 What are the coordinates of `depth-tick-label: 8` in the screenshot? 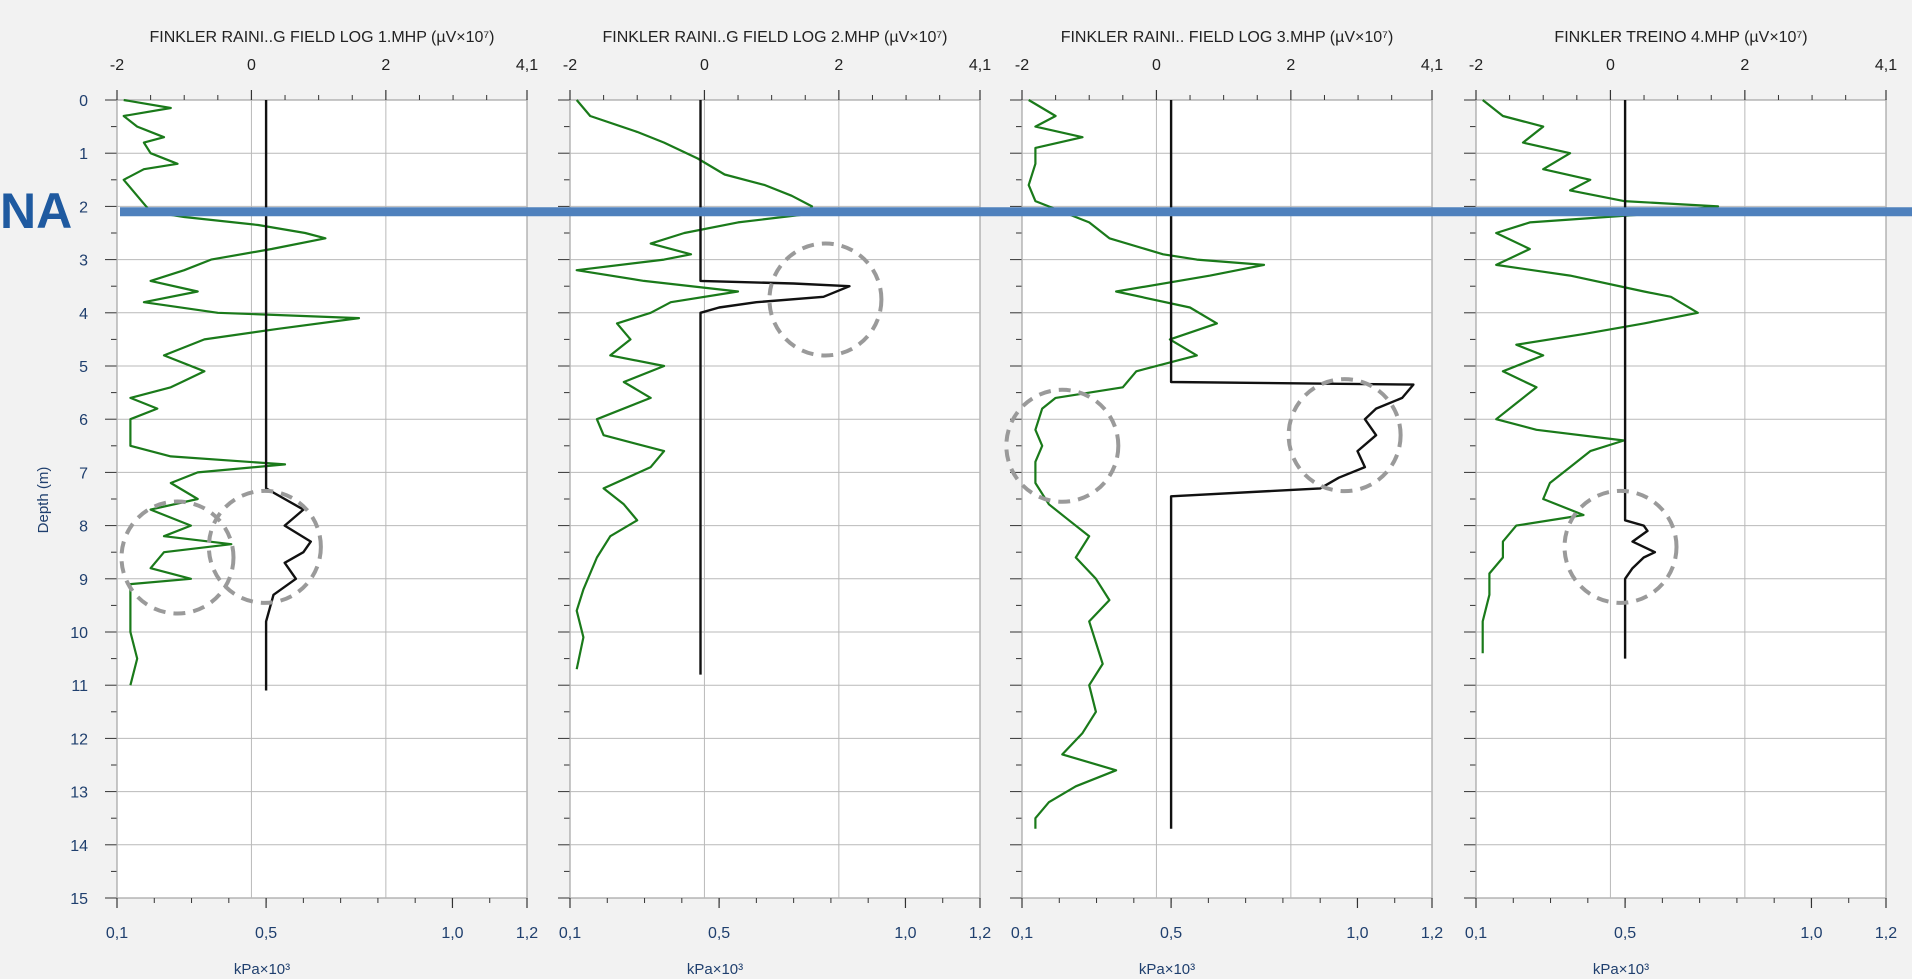 It's located at (83, 527).